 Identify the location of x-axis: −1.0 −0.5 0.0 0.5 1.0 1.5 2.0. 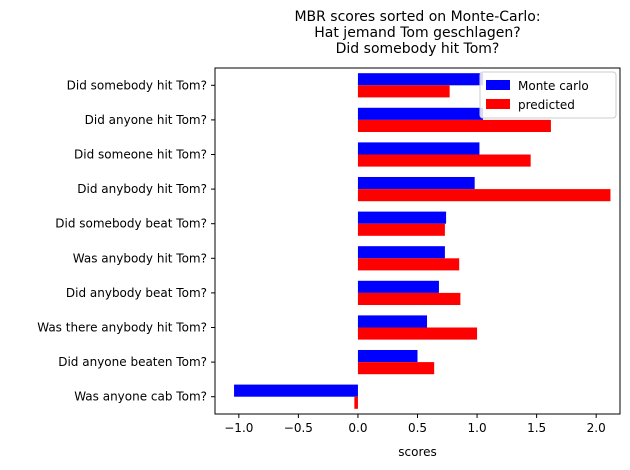
(415, 424).